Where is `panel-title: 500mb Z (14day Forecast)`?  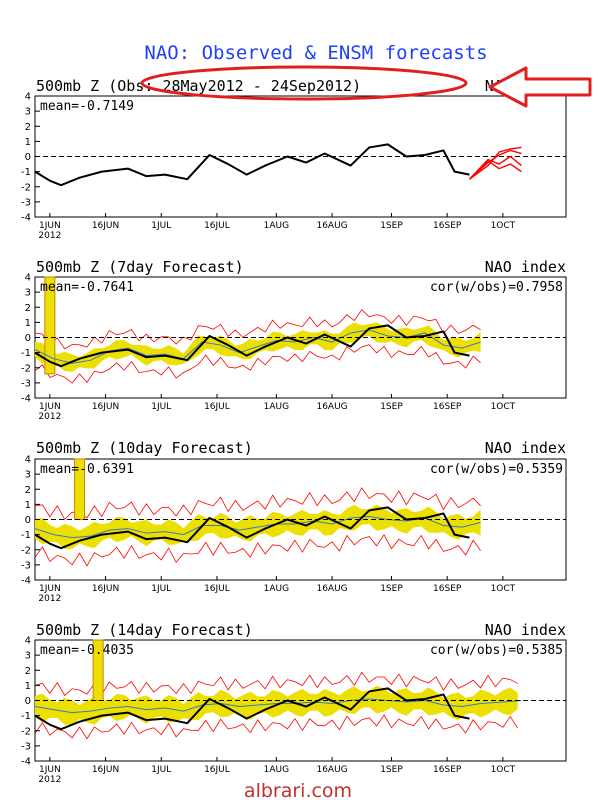 panel-title: 500mb Z (14day Forecast) is located at coordinates (144, 630).